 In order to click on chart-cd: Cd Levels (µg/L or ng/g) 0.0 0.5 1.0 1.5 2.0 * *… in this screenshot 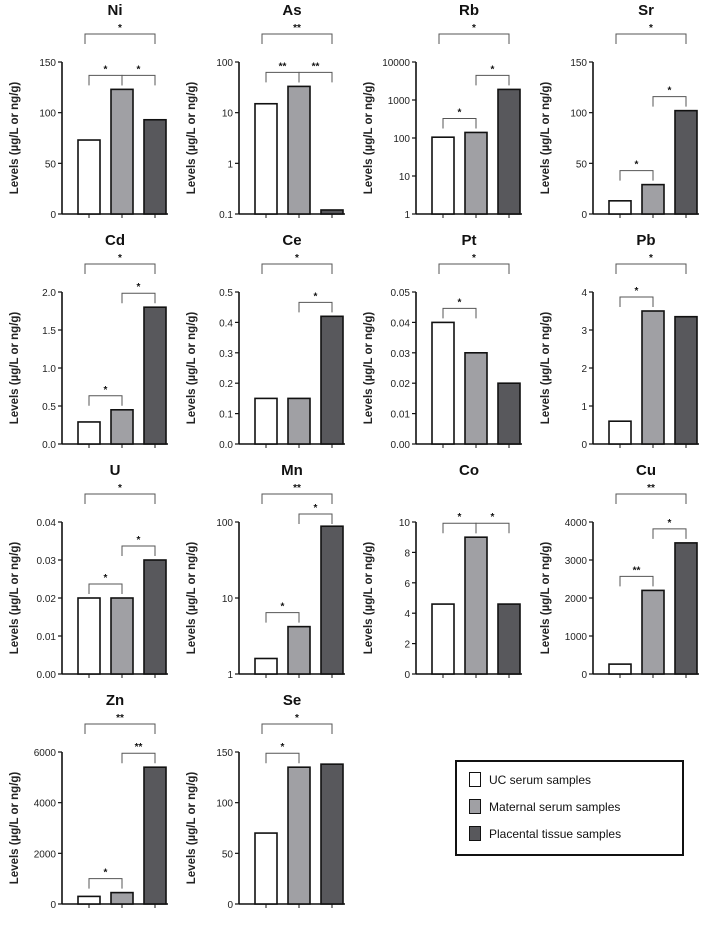, I will do `click(88, 345)`.